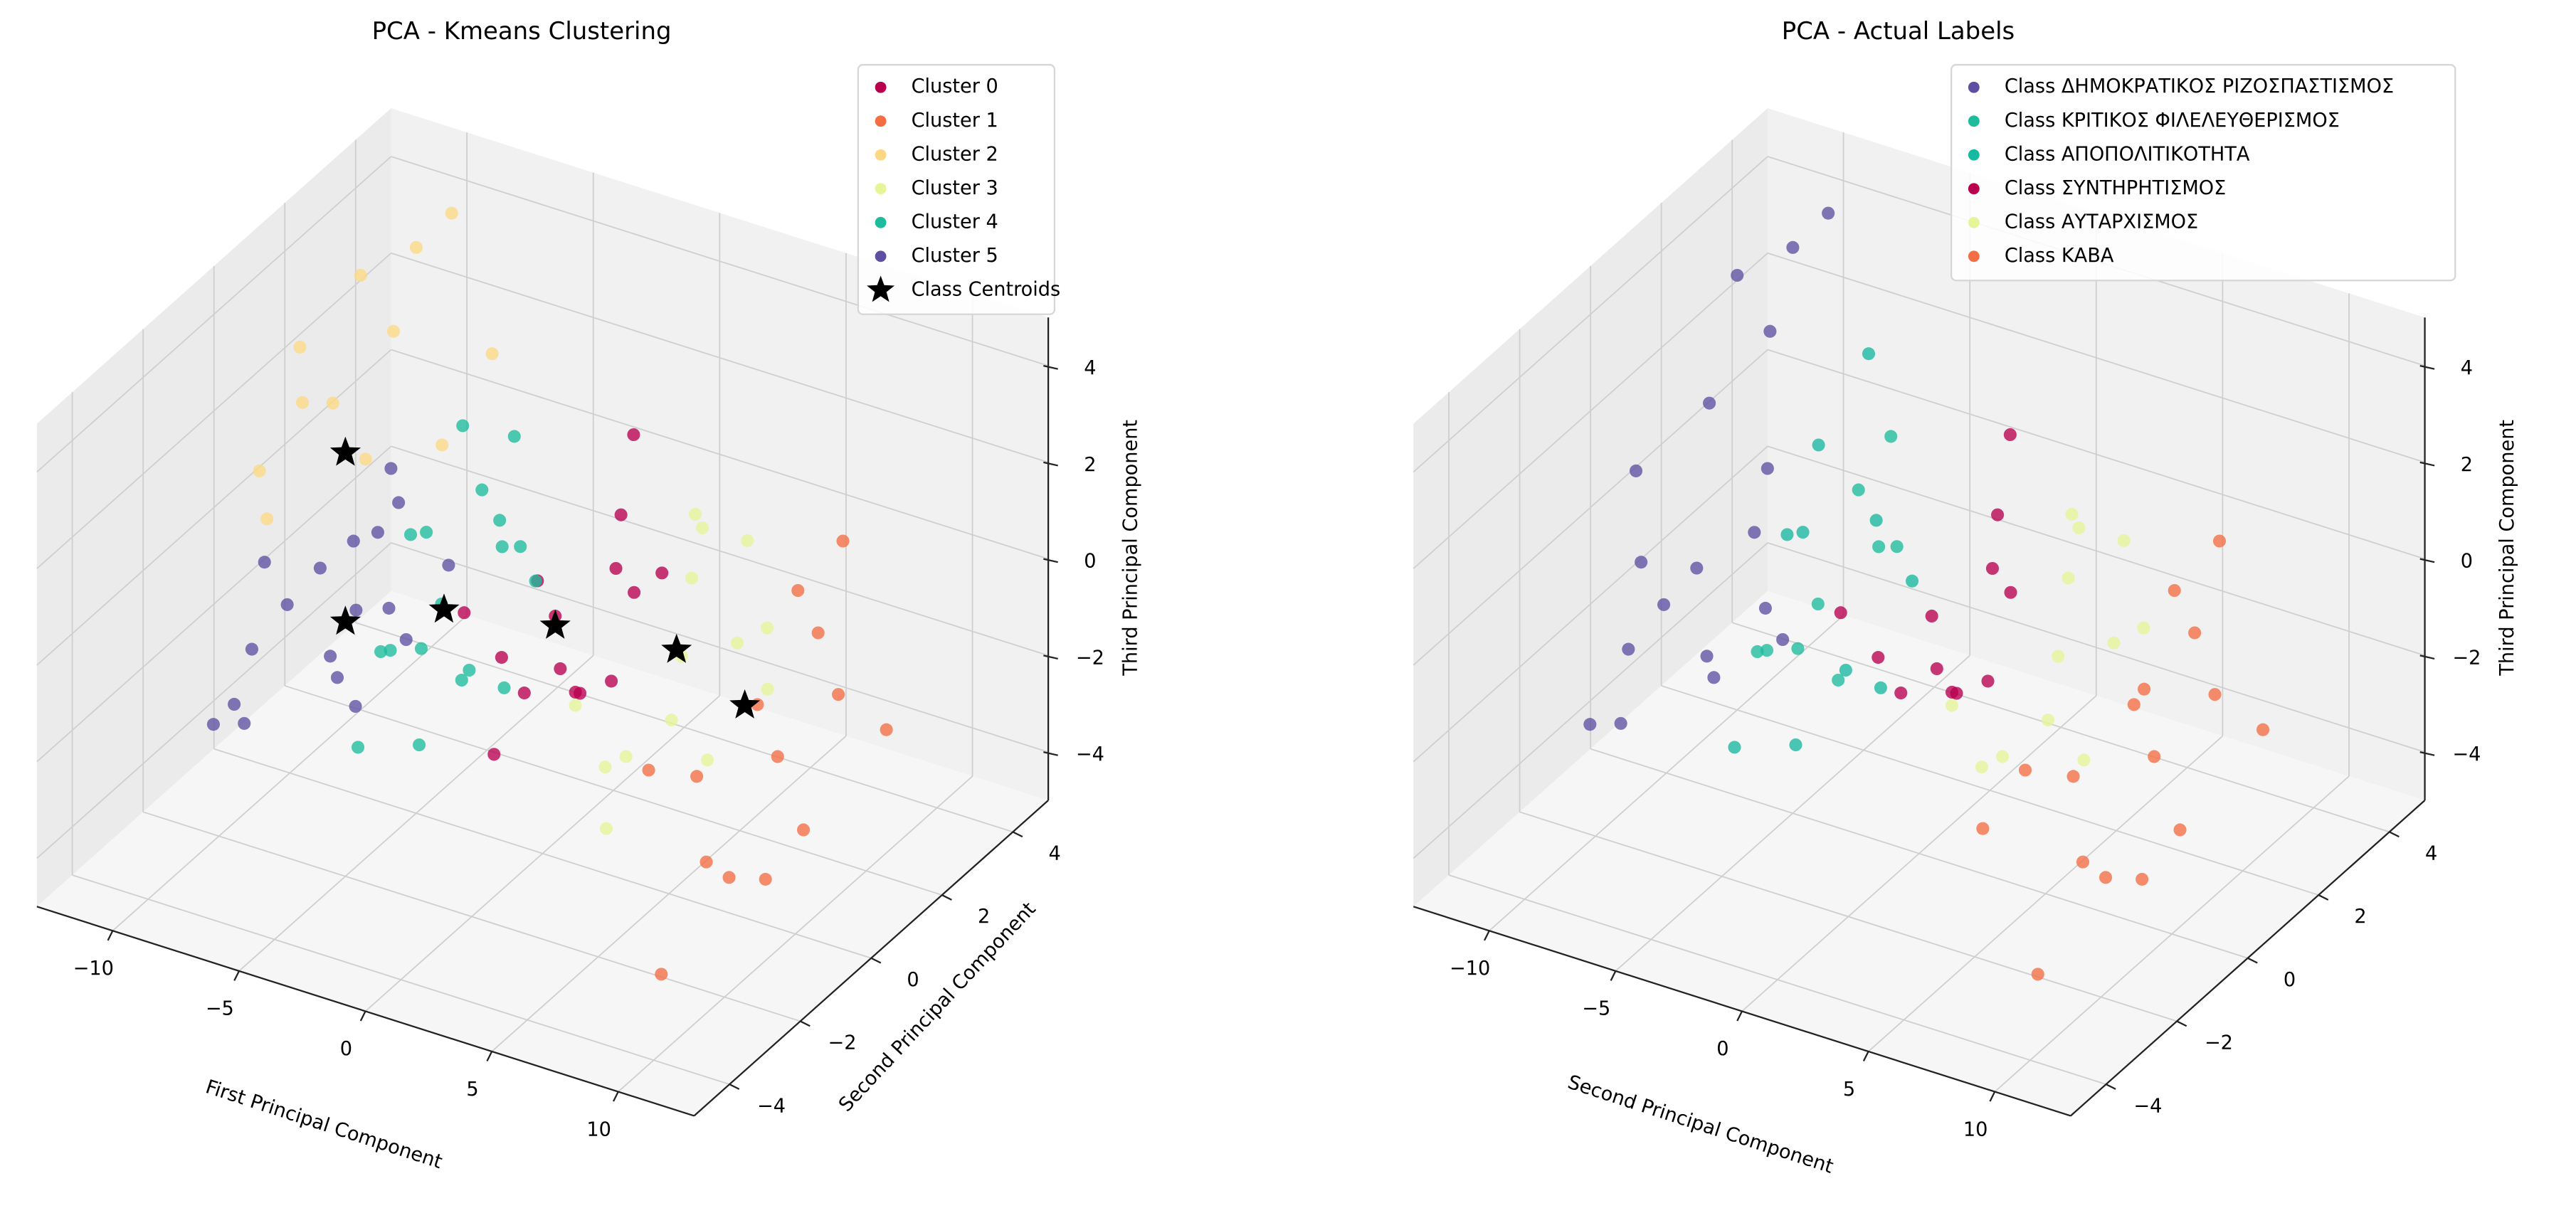  What do you see at coordinates (2147, 1106) in the screenshot?
I see `y-tick-label: −4` at bounding box center [2147, 1106].